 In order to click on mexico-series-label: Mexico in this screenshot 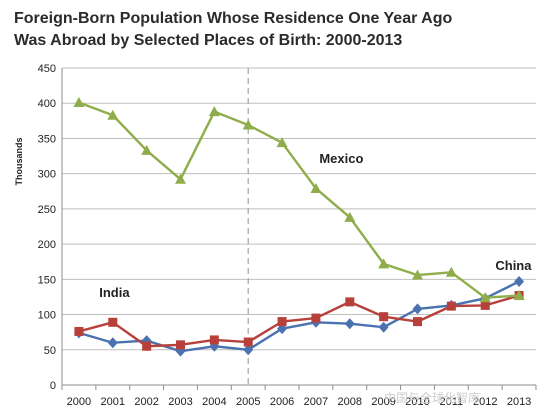, I will do `click(341, 158)`.